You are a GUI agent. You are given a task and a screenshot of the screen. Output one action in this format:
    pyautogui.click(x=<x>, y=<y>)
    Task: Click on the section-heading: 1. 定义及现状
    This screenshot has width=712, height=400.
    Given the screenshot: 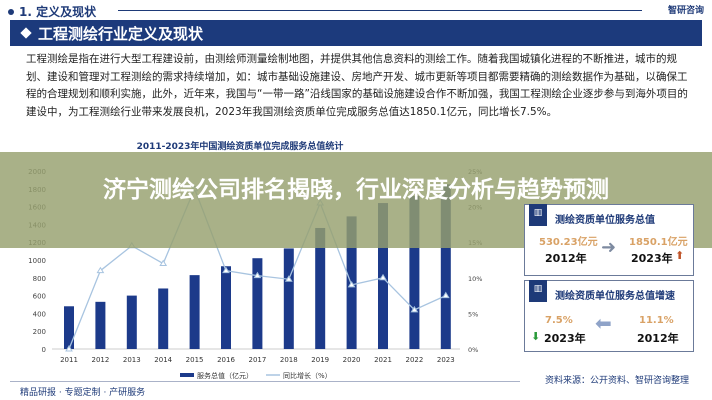 What is the action you would take?
    pyautogui.click(x=52, y=11)
    